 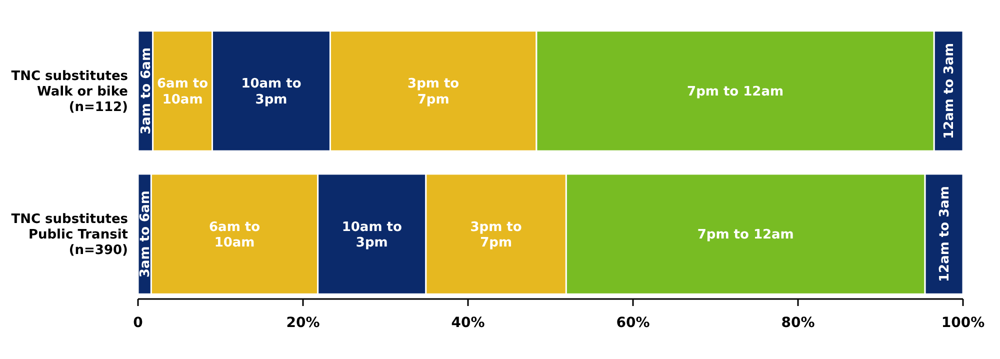 What do you see at coordinates (372, 235) in the screenshot?
I see `series-label: 10am to 3pm` at bounding box center [372, 235].